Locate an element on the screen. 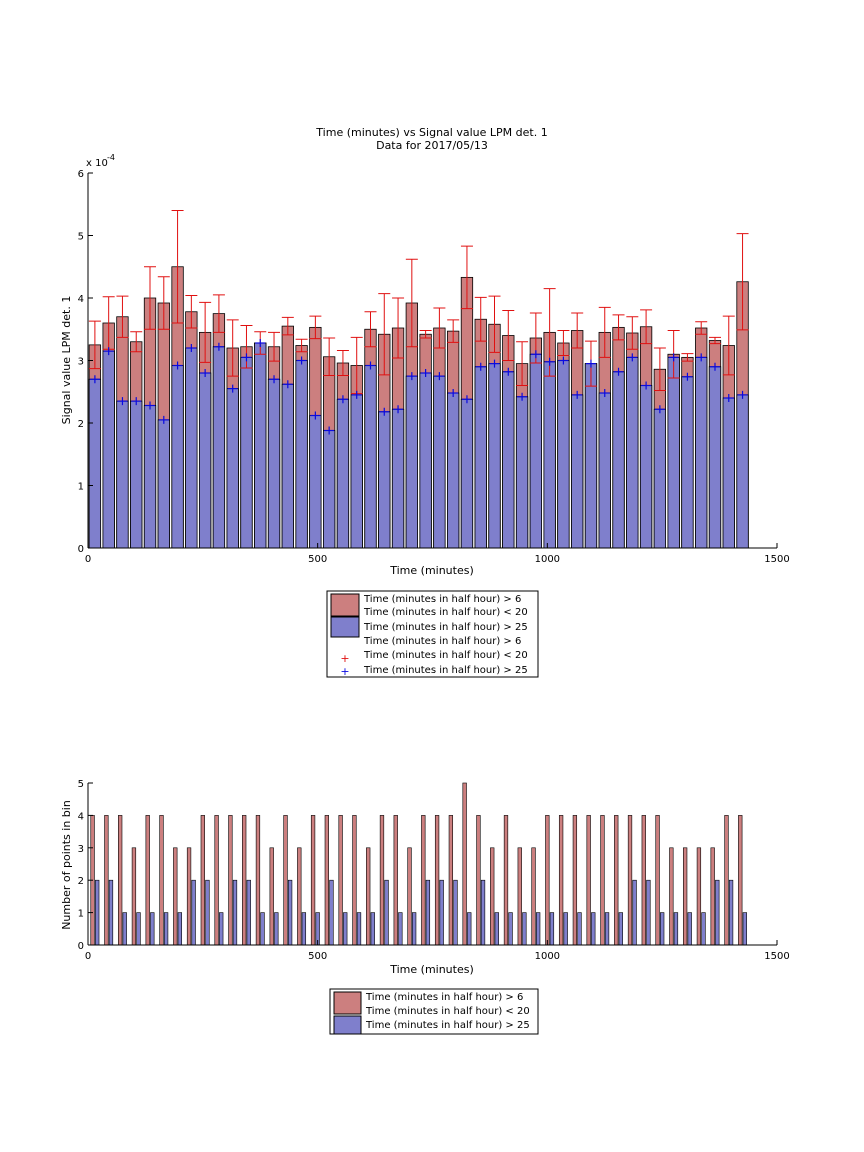 The height and width of the screenshot is (1152, 864). c1-legend-label-red-2: Time (minutes in half hour) < 20 is located at coordinates (445, 612).